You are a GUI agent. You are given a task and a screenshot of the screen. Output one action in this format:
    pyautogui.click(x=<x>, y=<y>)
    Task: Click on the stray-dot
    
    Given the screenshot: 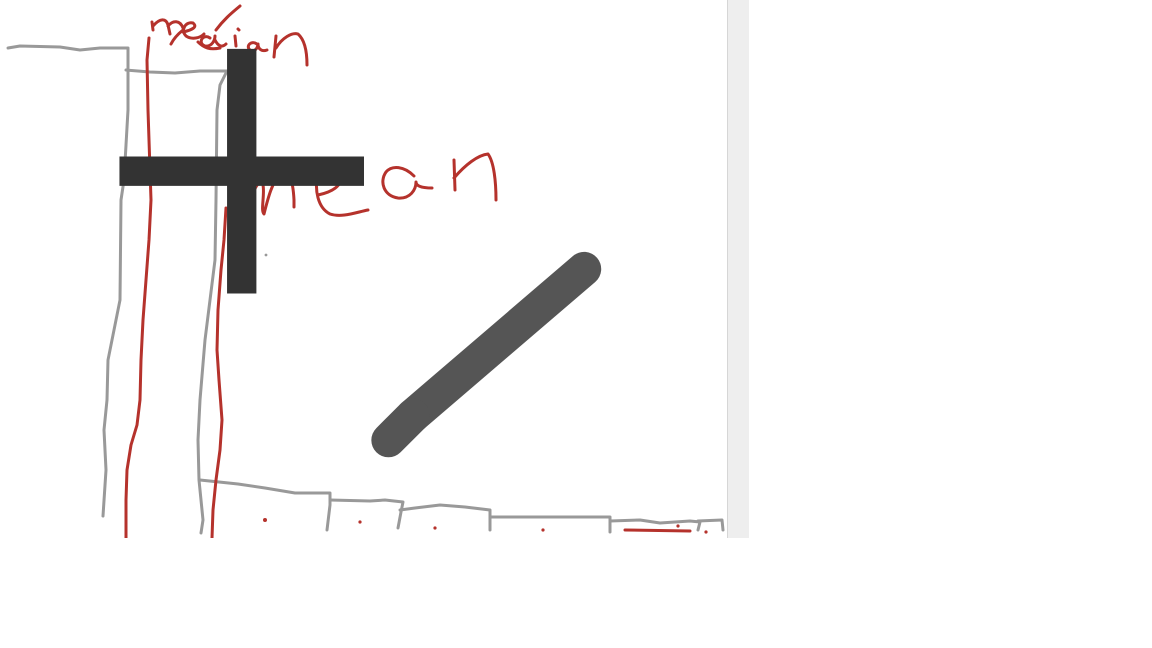 What is the action you would take?
    pyautogui.click(x=266, y=255)
    